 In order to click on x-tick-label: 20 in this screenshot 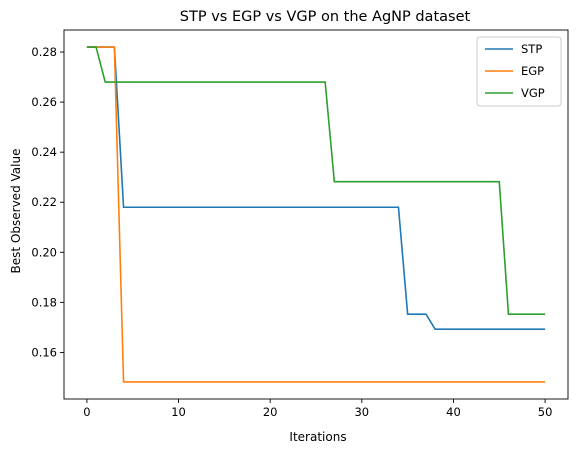, I will do `click(270, 412)`.